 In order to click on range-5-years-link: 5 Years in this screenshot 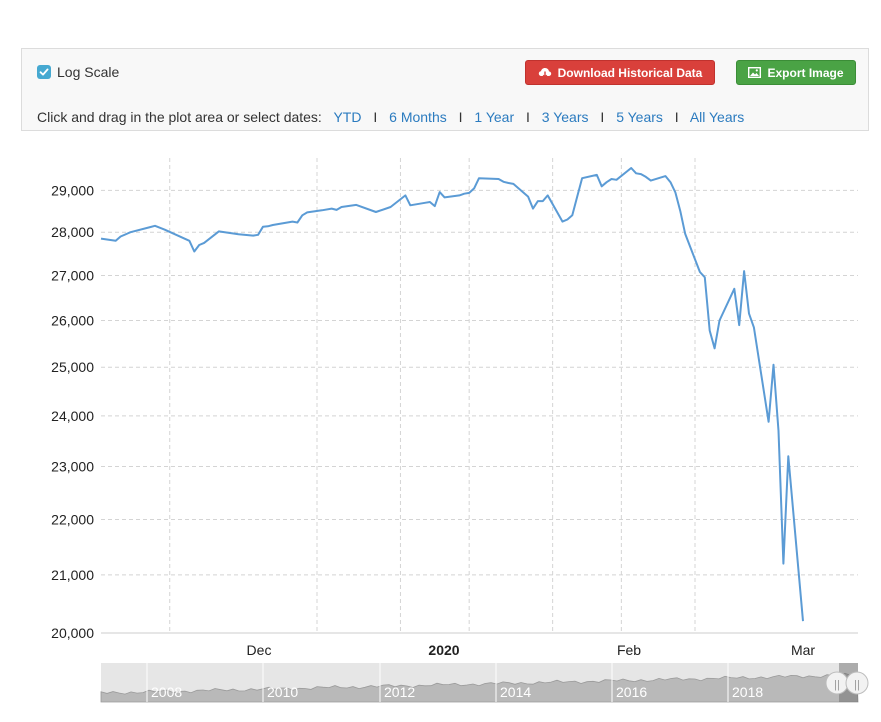, I will do `click(639, 117)`.